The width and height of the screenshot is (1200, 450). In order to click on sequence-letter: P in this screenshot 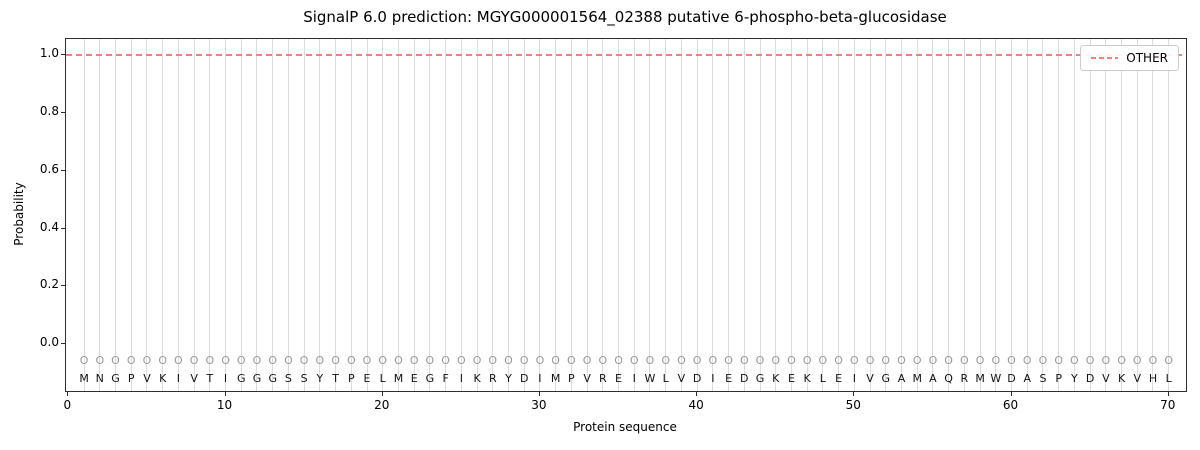, I will do `click(351, 378)`.